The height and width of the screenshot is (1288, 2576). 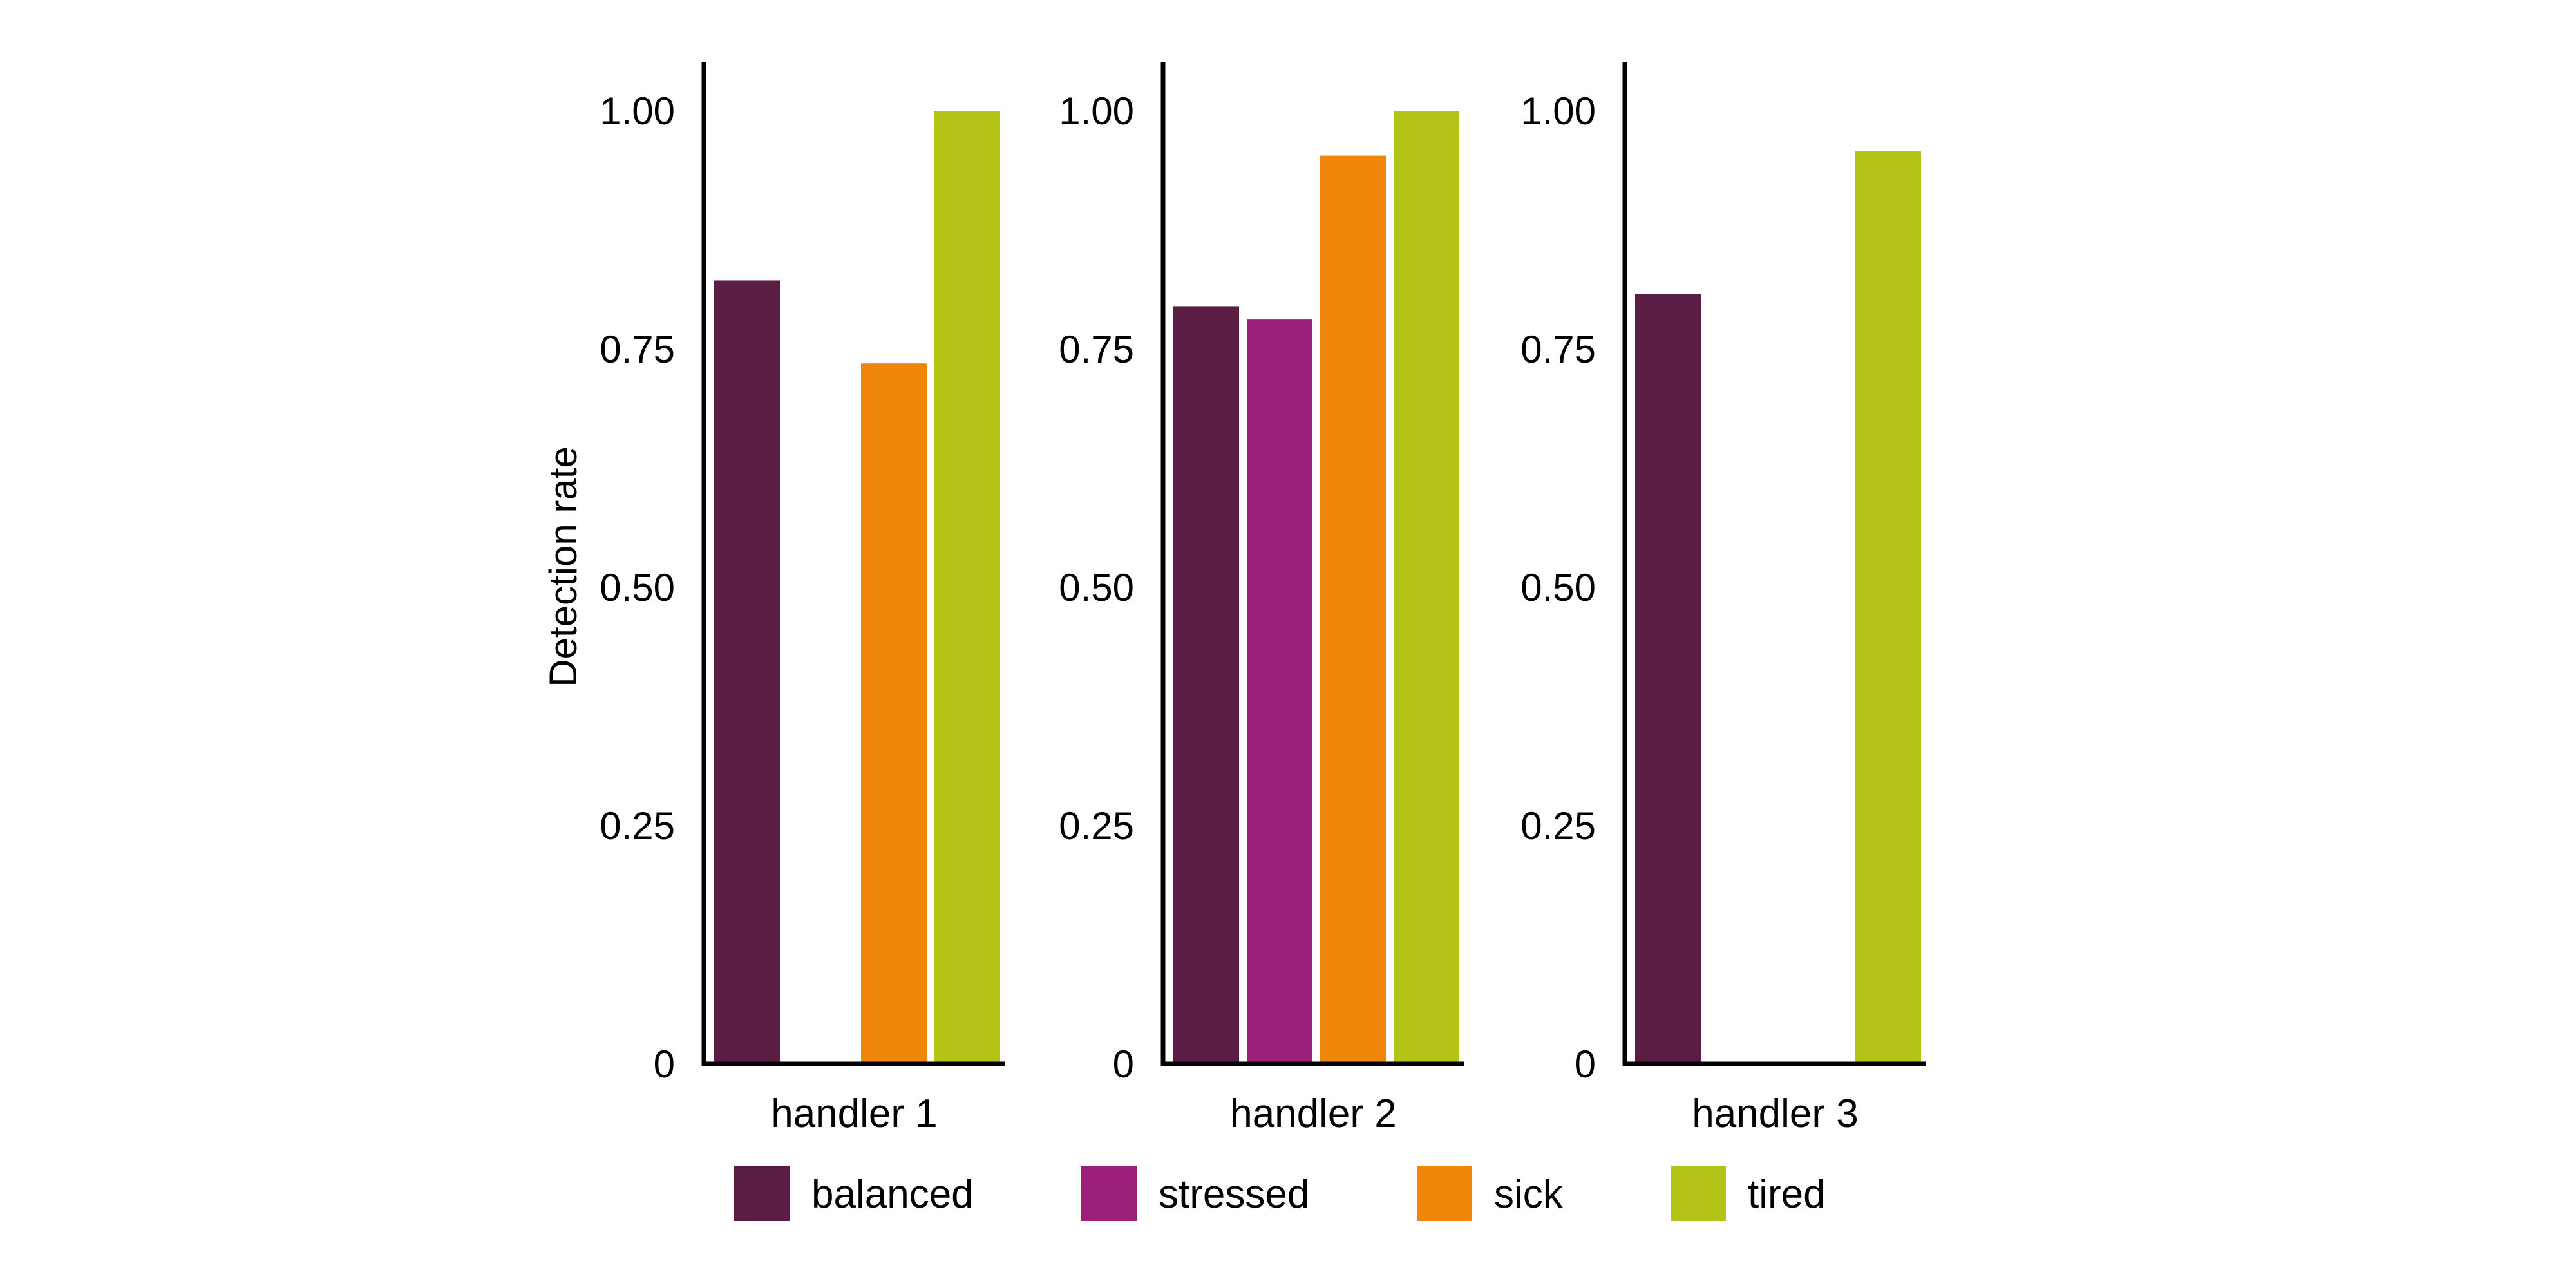 What do you see at coordinates (762, 1193) in the screenshot?
I see `legend-swatch-balanced` at bounding box center [762, 1193].